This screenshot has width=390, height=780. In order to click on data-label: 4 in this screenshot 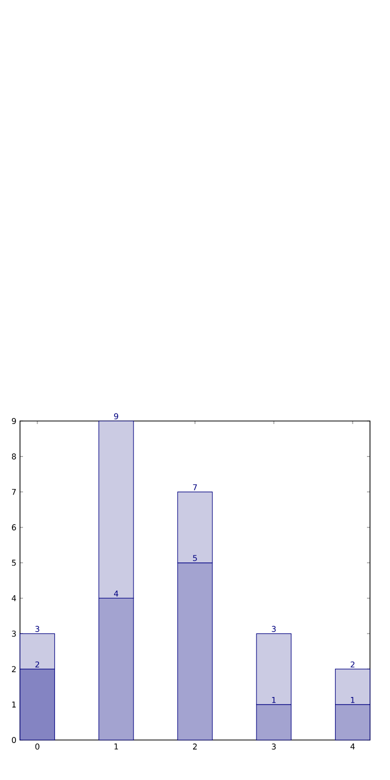, I will do `click(116, 593)`.